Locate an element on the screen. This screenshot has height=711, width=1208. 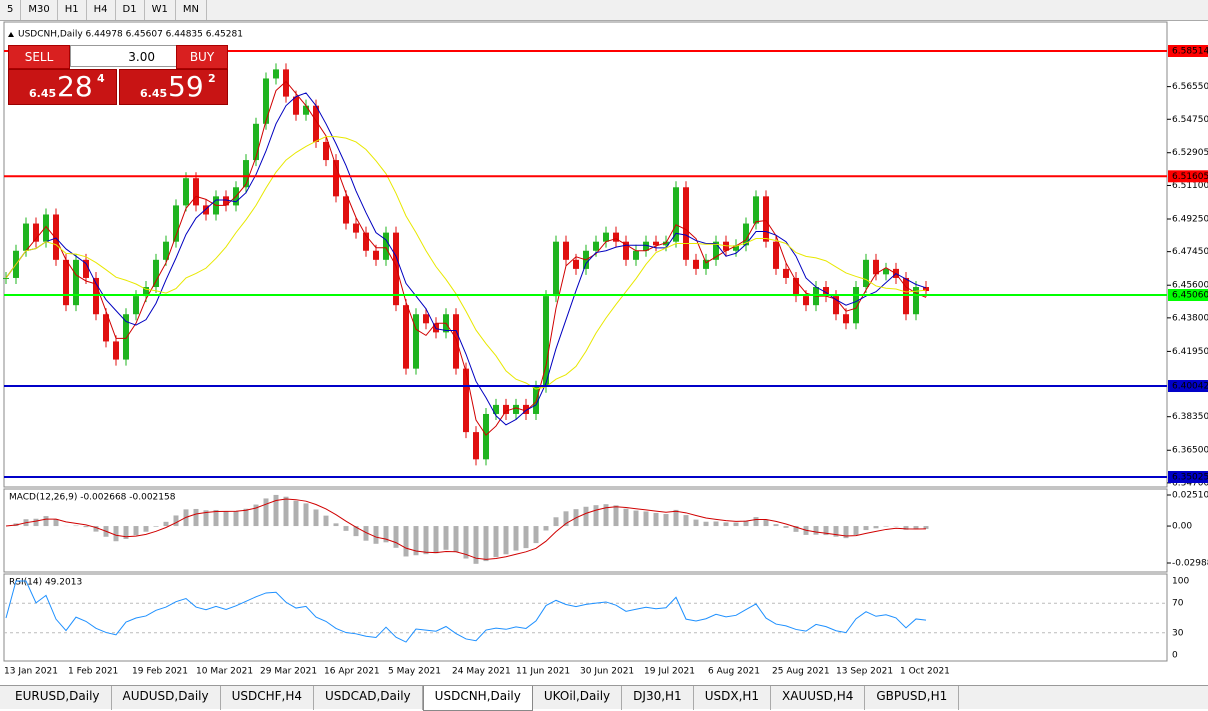
volume-input: 3.00 is located at coordinates (125, 56).